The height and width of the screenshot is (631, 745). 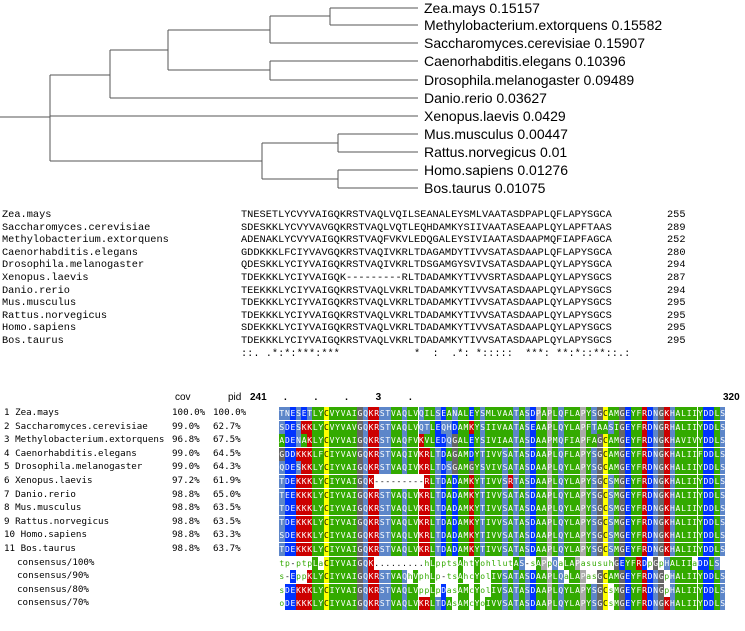 I want to click on consensus-cell: G, so click(x=661, y=577).